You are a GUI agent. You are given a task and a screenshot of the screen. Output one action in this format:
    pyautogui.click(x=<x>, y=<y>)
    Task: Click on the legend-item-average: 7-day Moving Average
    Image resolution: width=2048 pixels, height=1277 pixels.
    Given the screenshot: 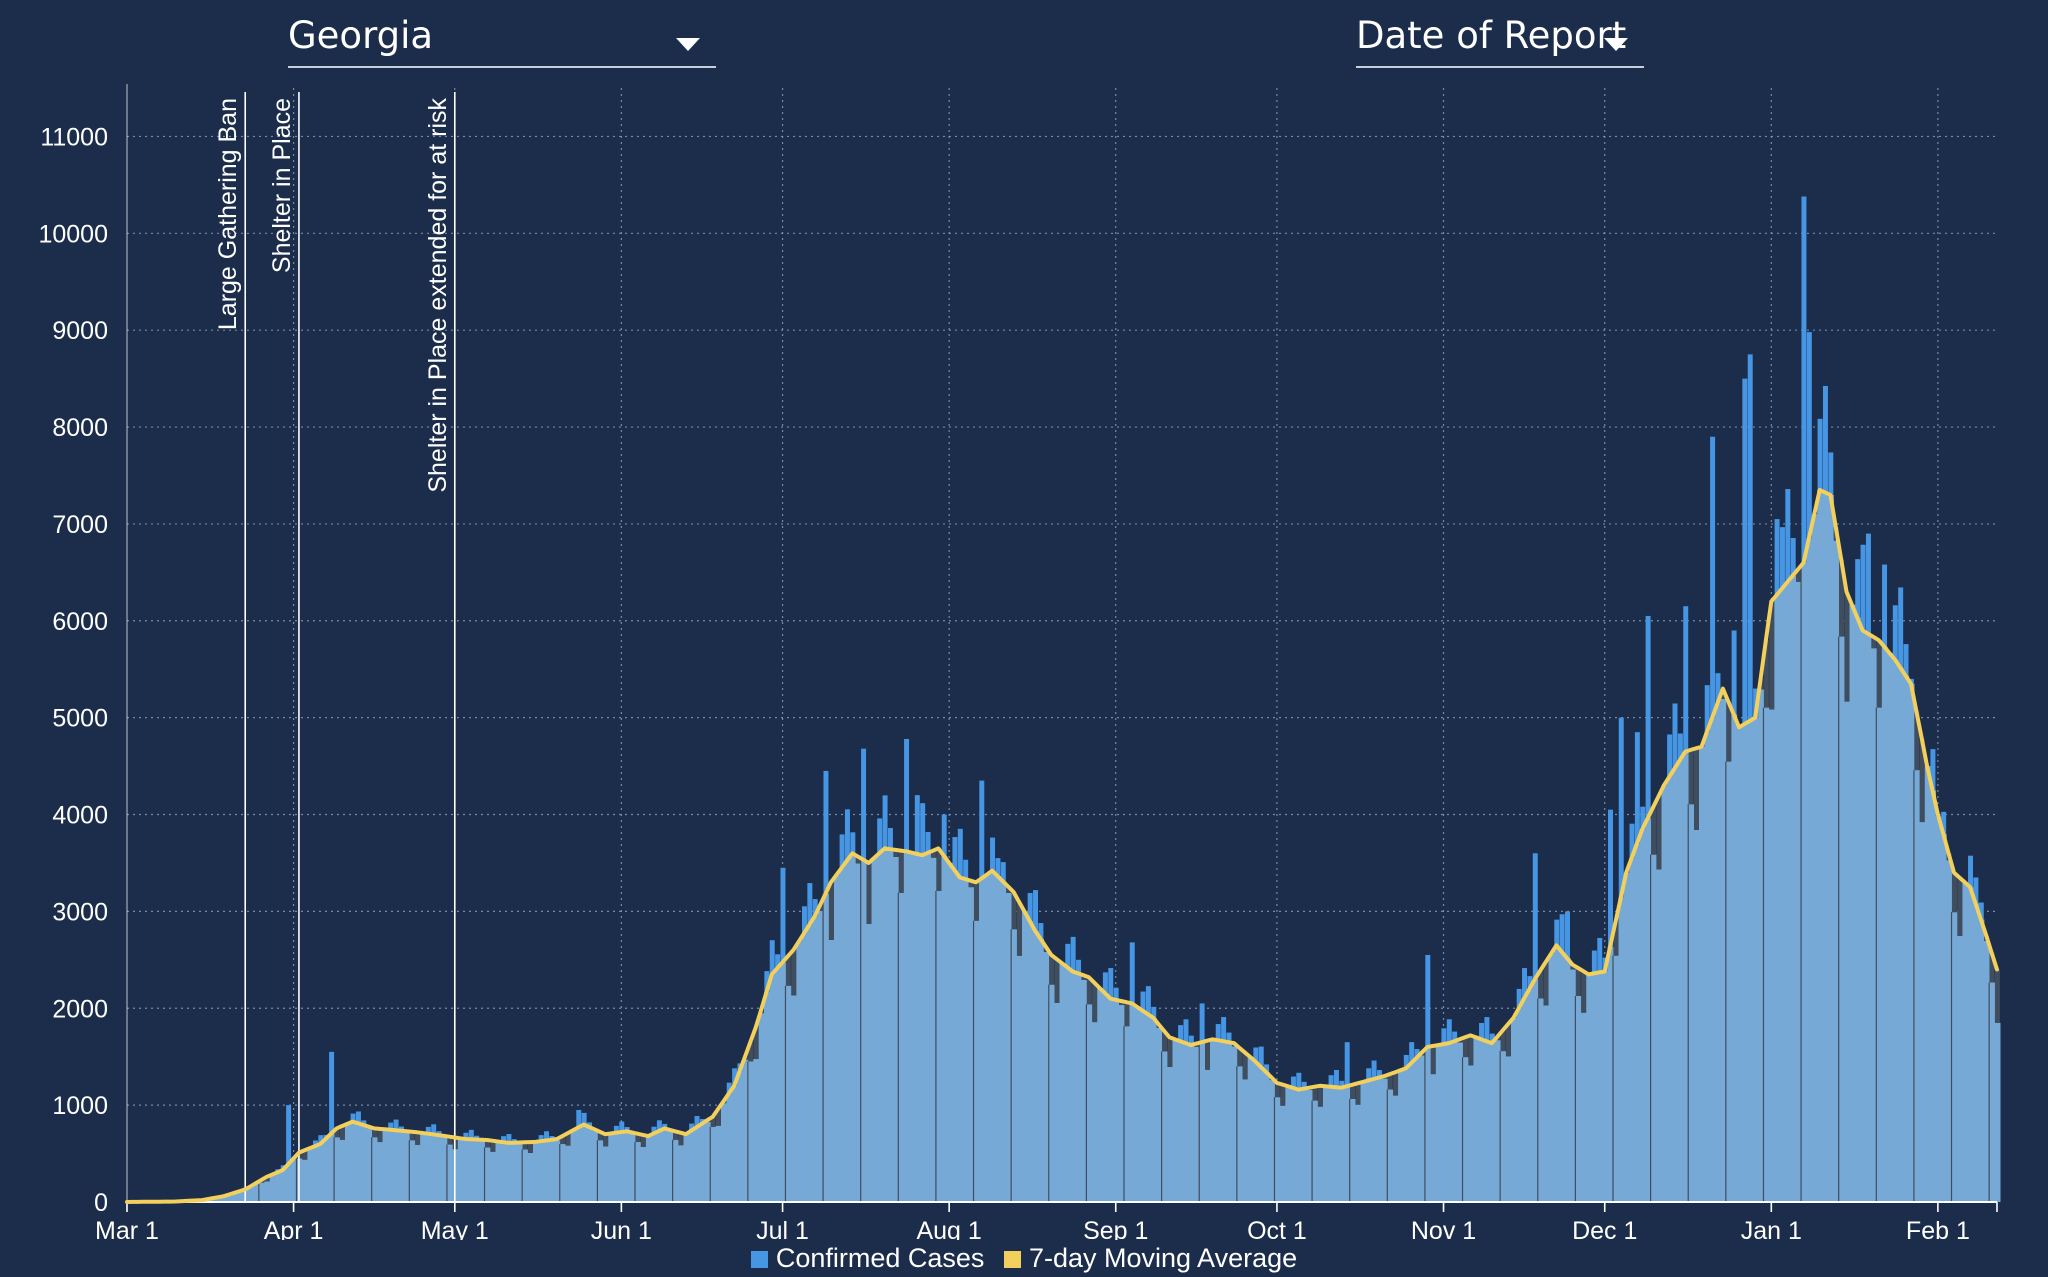 What is the action you would take?
    pyautogui.click(x=1150, y=1258)
    